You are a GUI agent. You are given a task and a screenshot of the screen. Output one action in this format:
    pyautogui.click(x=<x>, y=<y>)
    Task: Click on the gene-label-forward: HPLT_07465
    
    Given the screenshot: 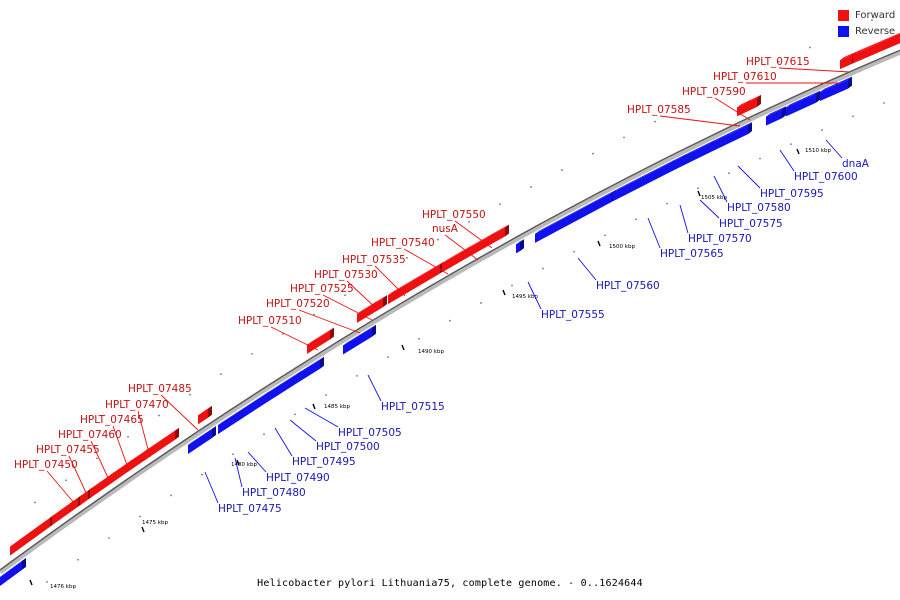 What is the action you would take?
    pyautogui.click(x=112, y=420)
    